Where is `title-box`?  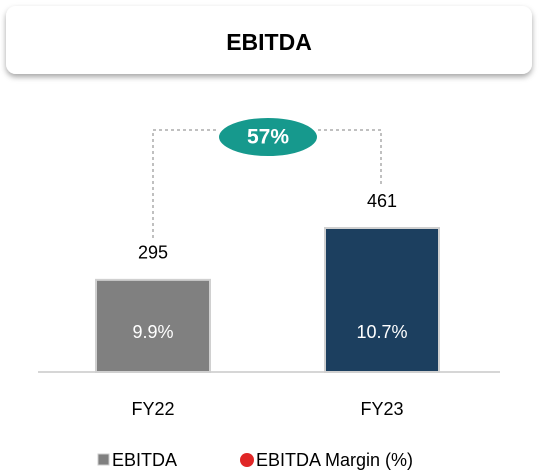 title-box is located at coordinates (269, 40).